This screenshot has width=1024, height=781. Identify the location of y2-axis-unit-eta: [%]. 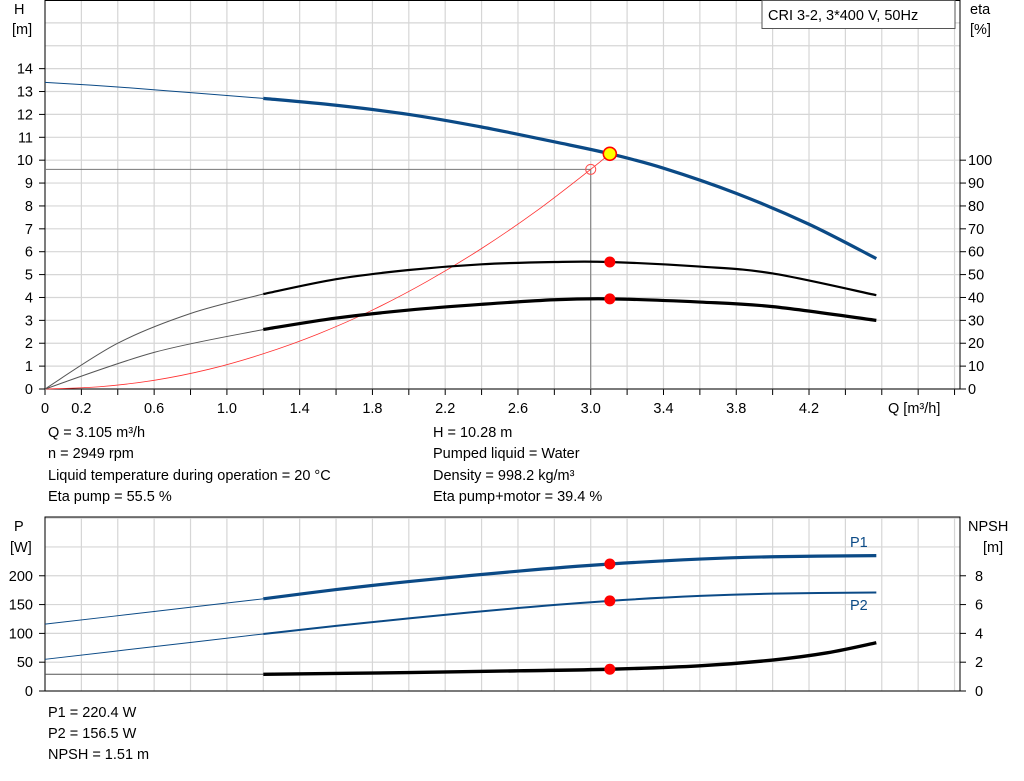
(980, 30).